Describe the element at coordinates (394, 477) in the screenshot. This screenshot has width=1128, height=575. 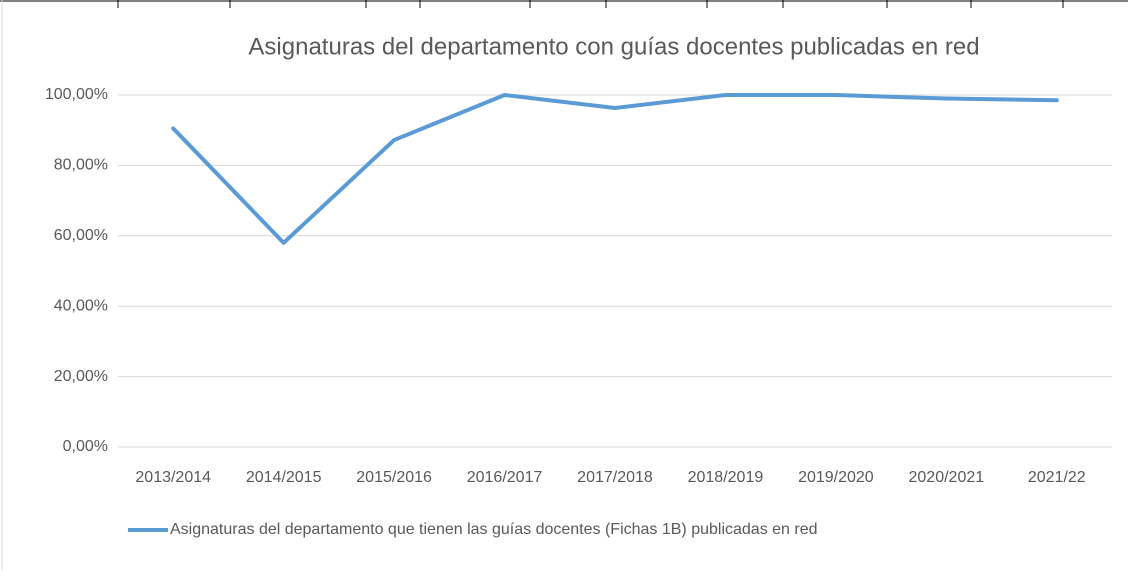
I see `x-tick-label: 2015/2016` at that location.